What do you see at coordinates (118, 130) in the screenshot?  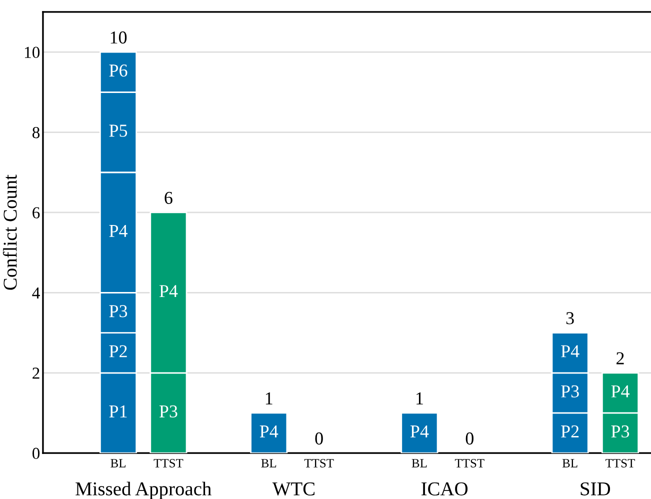 I see `series-label: P5` at bounding box center [118, 130].